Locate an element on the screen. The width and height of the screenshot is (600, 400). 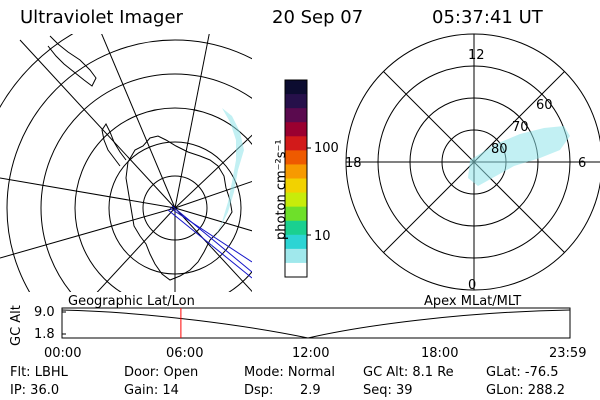
altitude-plot is located at coordinates (316, 323).